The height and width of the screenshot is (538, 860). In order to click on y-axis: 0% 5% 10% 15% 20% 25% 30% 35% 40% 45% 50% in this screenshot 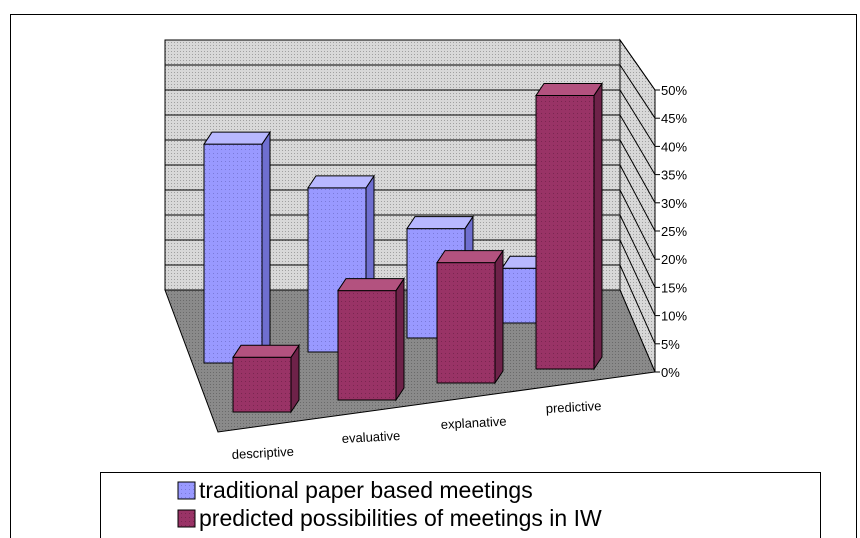, I will do `click(670, 231)`.